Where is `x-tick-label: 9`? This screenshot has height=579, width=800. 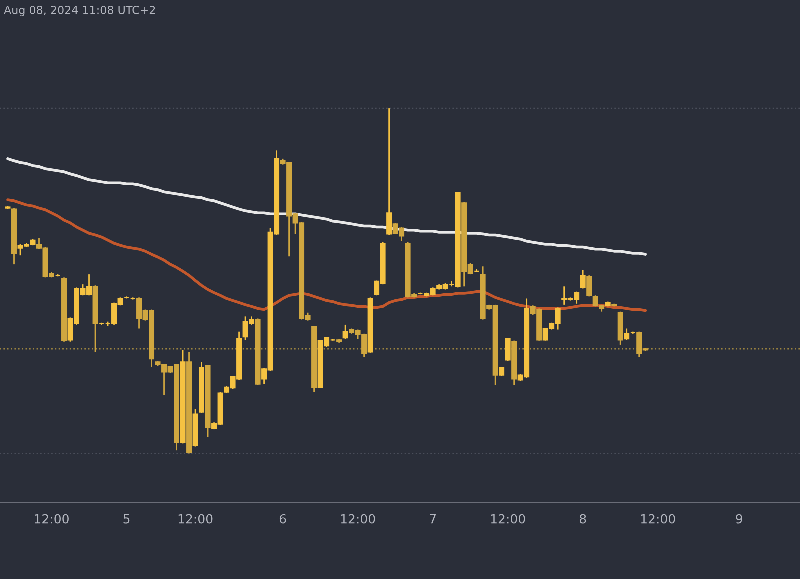 x-tick-label: 9 is located at coordinates (739, 519).